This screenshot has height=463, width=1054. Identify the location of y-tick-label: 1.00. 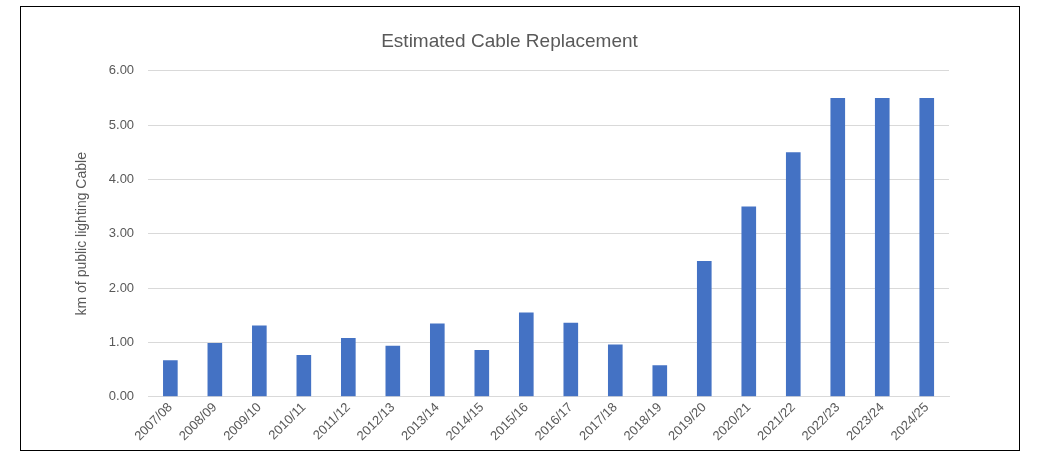
(121, 341).